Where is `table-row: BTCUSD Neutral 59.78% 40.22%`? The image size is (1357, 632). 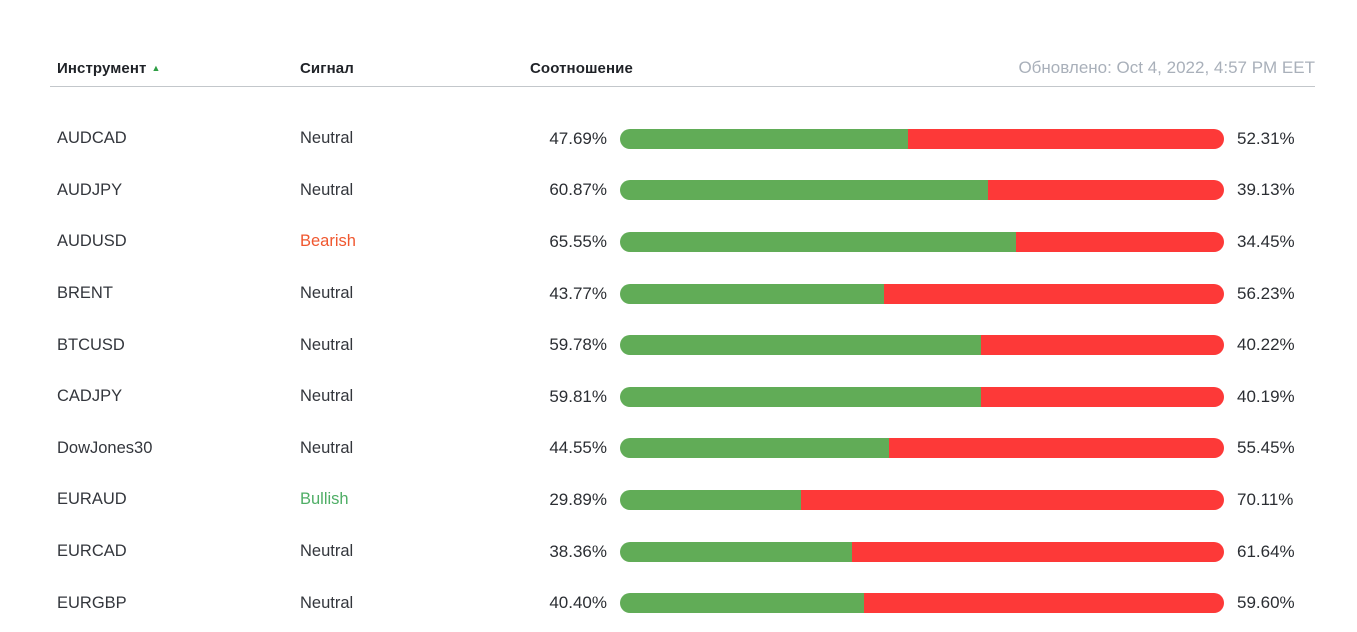
table-row: BTCUSD Neutral 59.78% 40.22% is located at coordinates (682, 345).